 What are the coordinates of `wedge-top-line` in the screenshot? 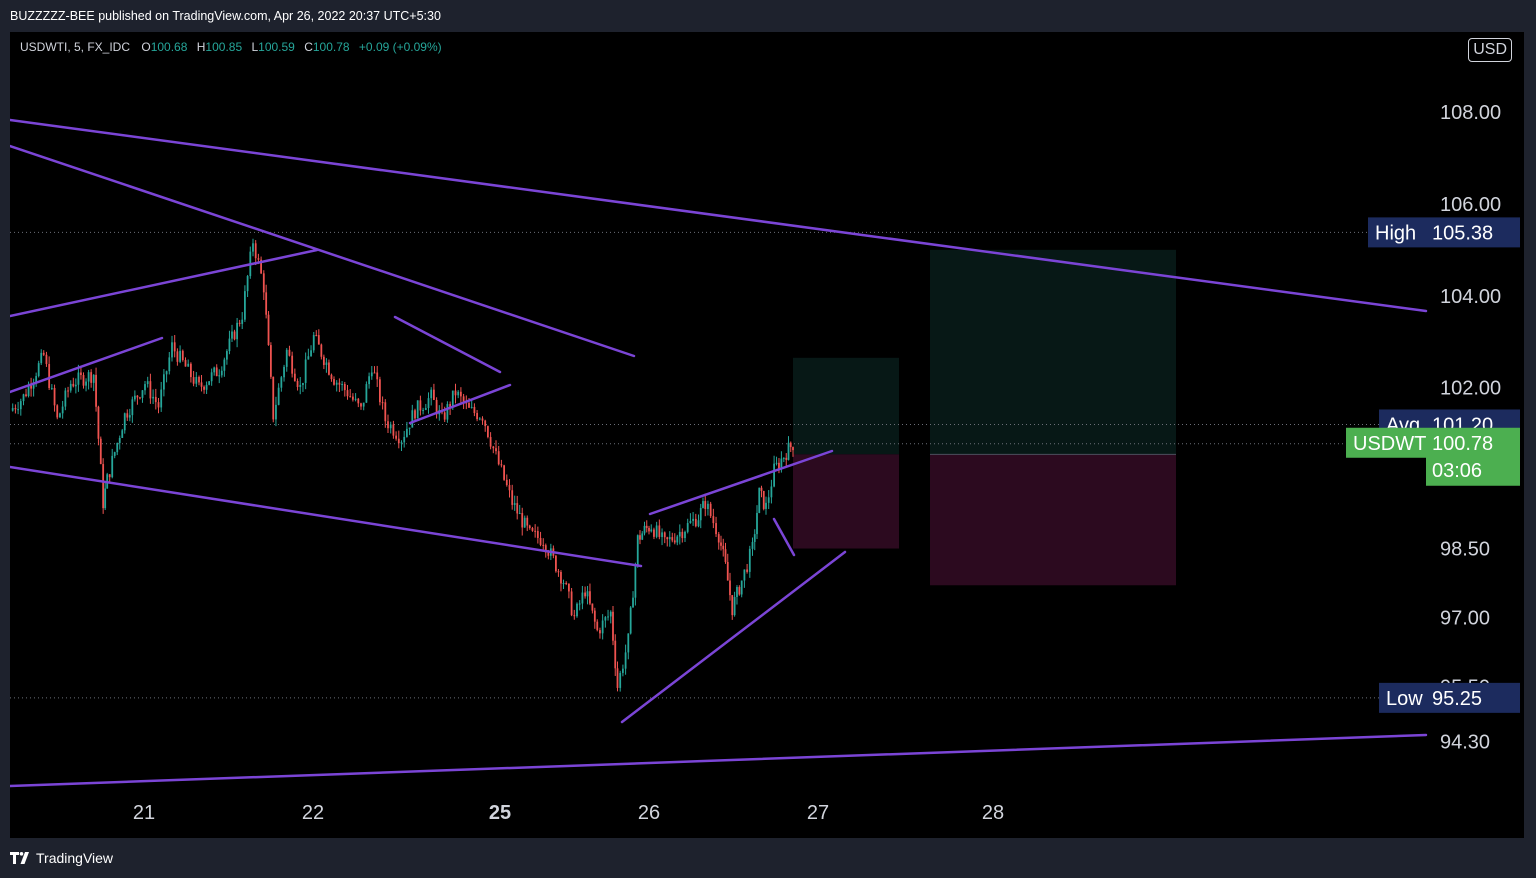 It's located at (447, 344).